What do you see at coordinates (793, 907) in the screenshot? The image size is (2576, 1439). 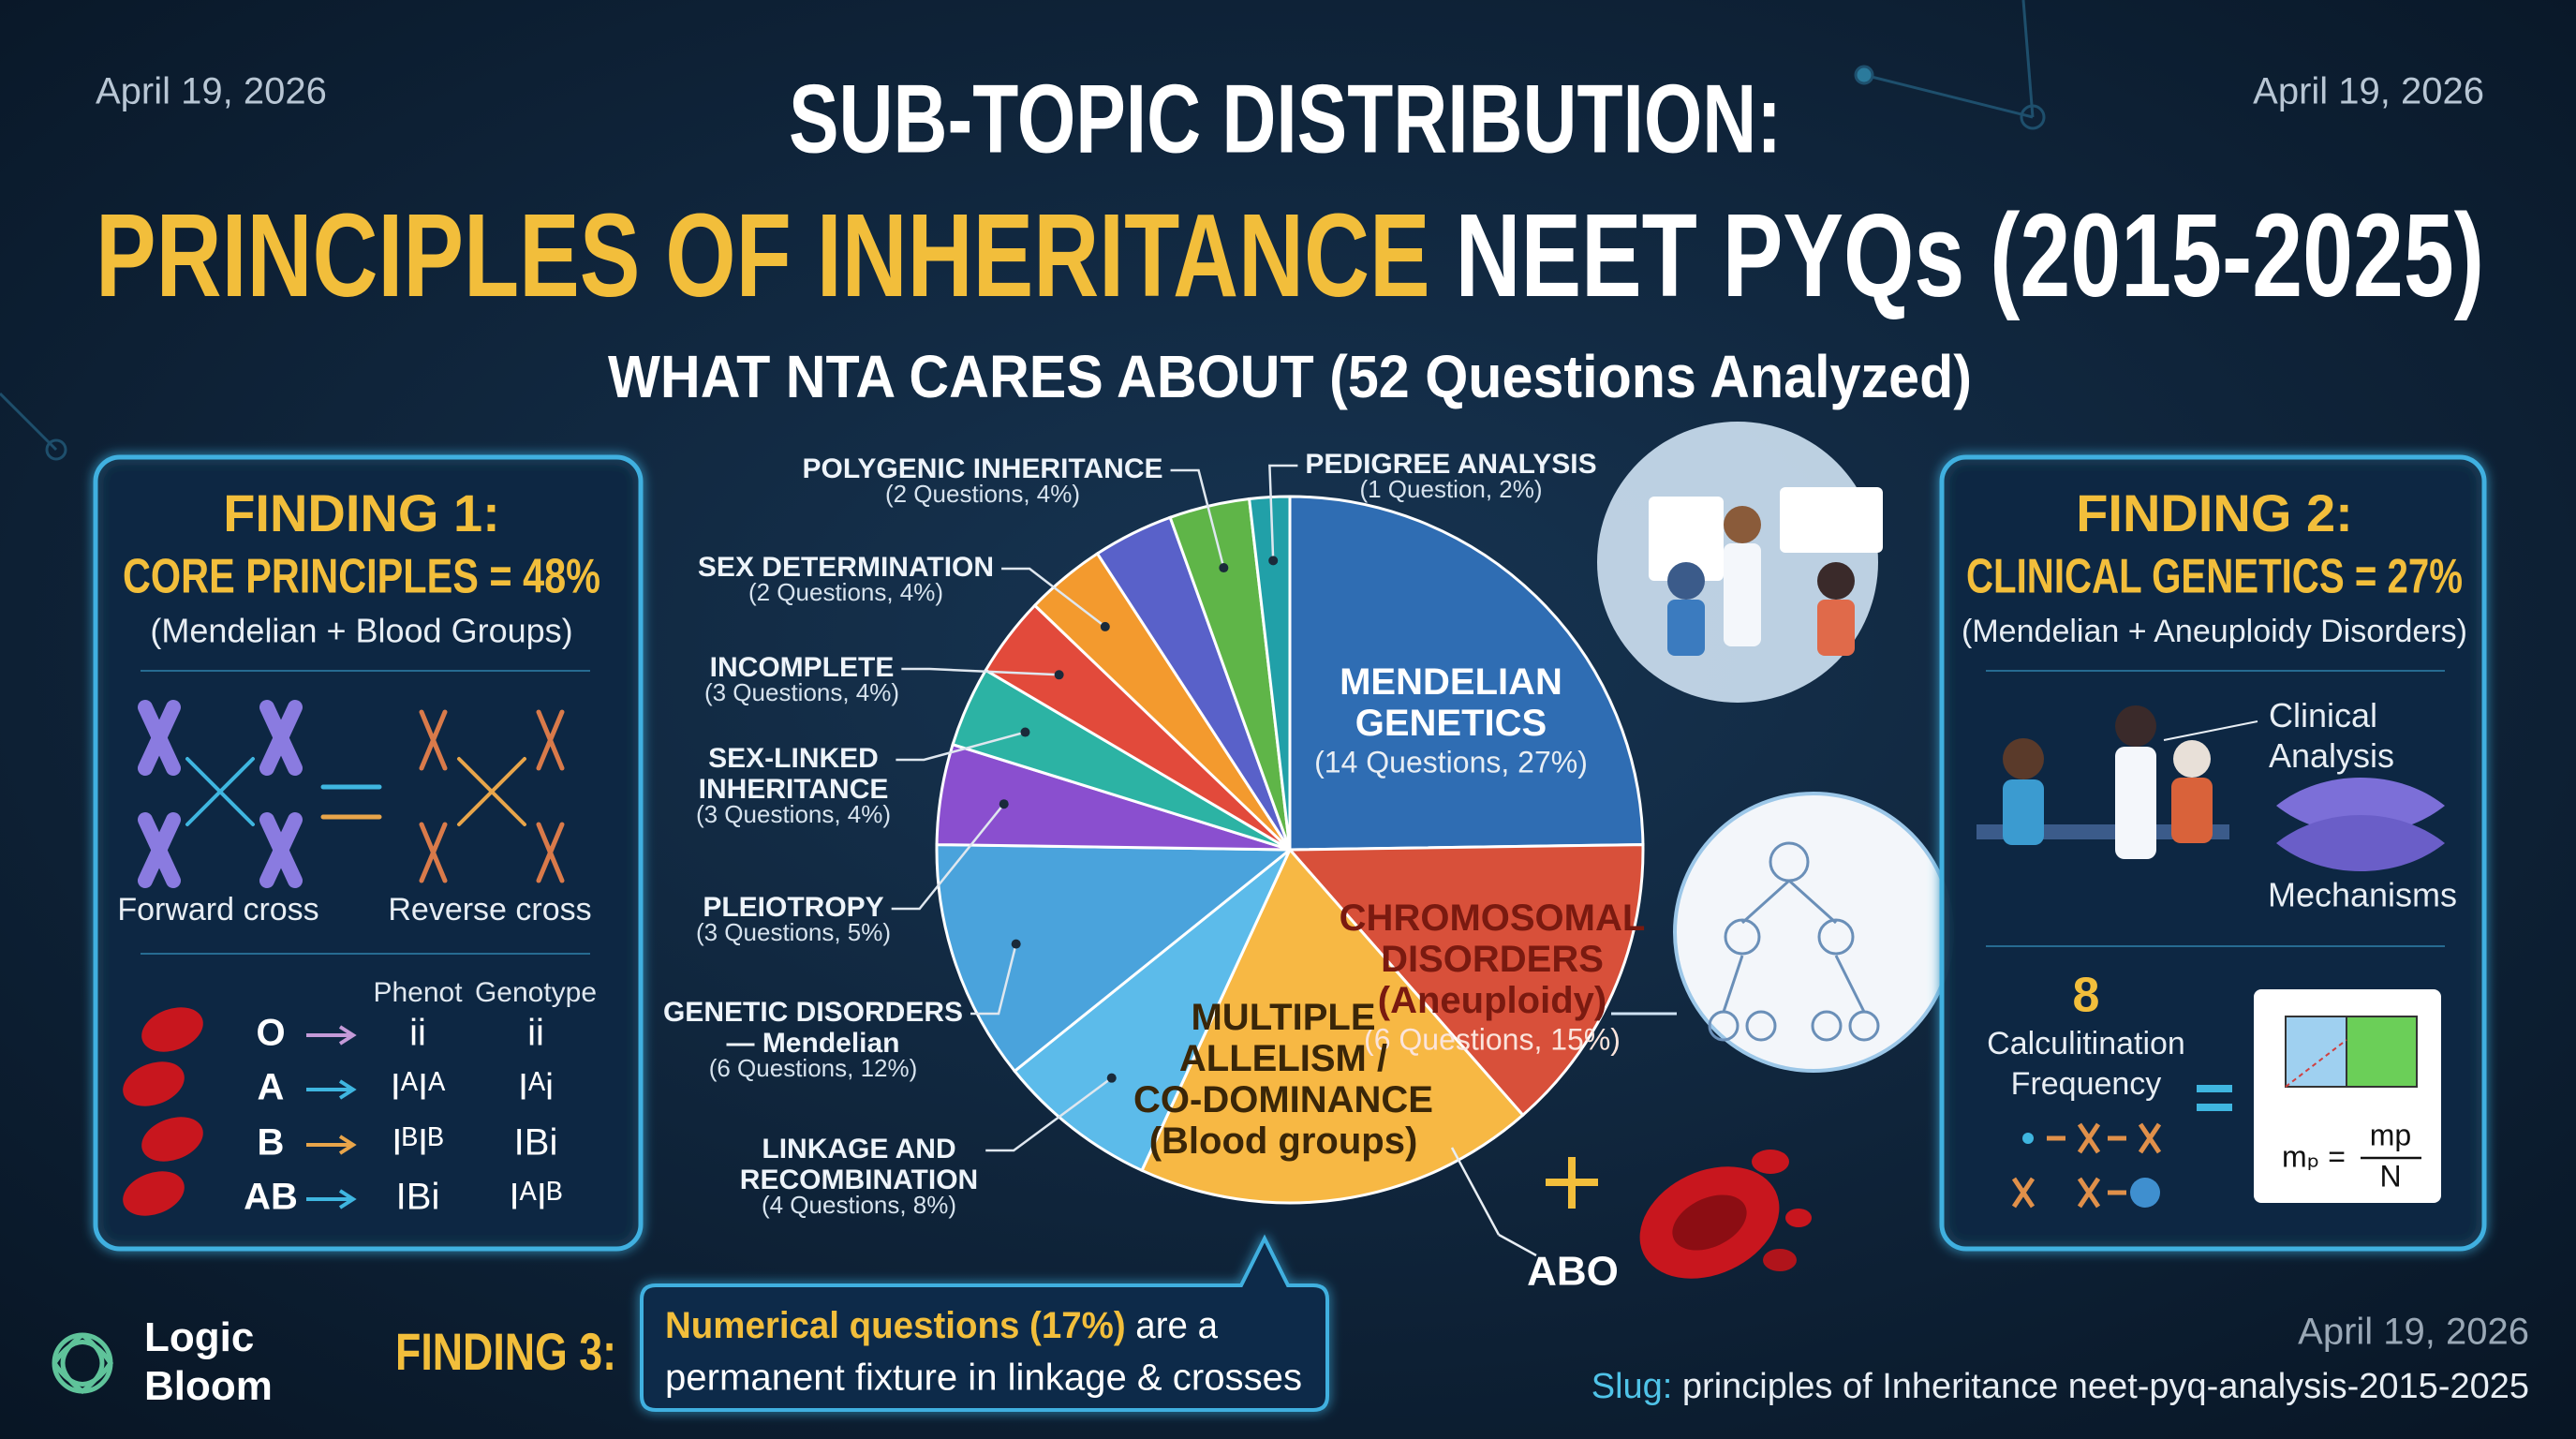 I see `slice-label: PLEIOTROPY` at bounding box center [793, 907].